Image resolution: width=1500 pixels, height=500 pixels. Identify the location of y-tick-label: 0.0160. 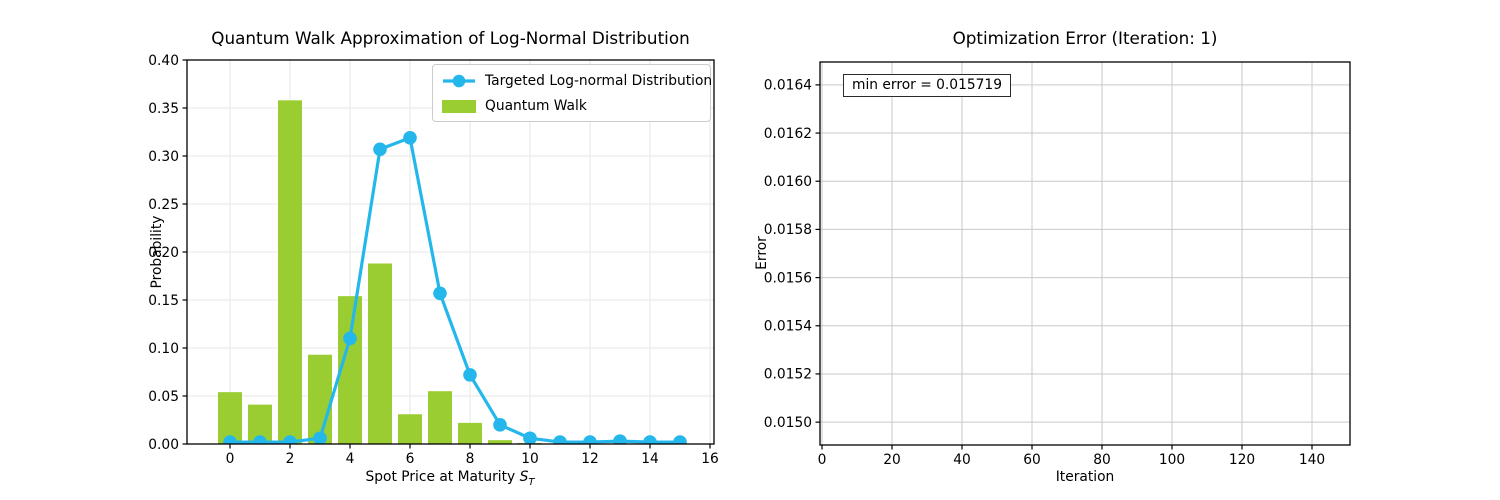
(788, 182).